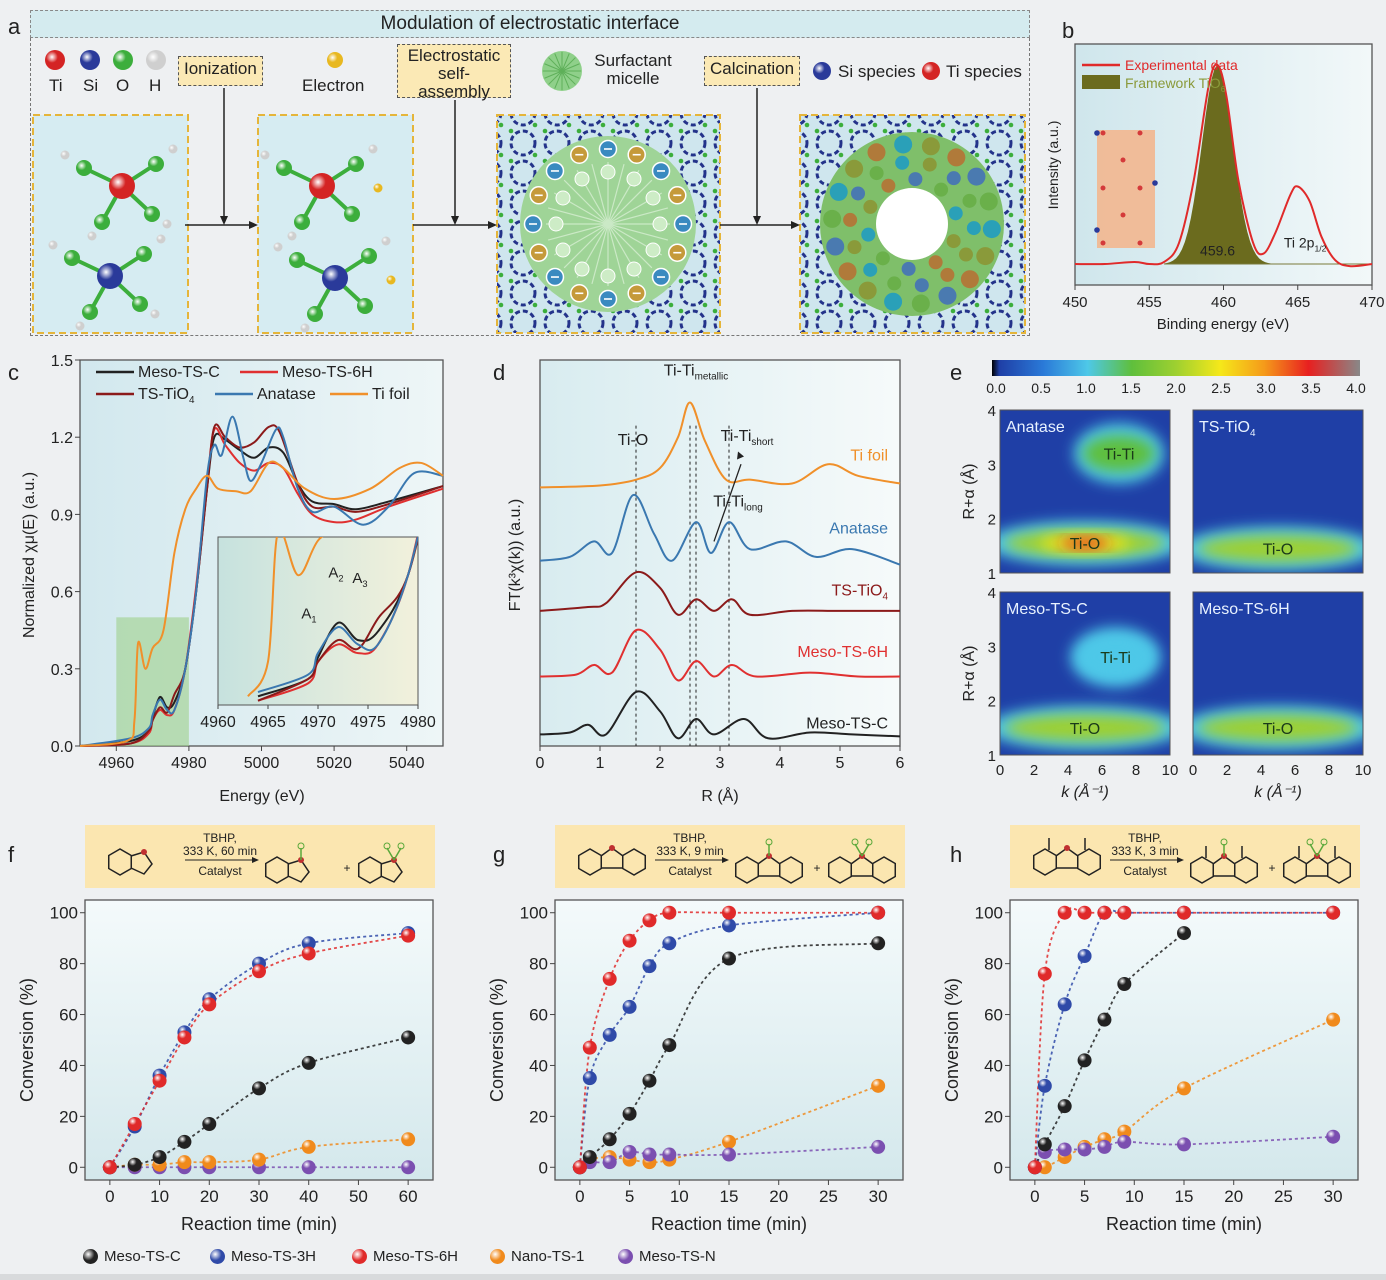 The image size is (1386, 1280). Describe the element at coordinates (649, 966) in the screenshot. I see `data-point-meso-ts-3h` at that location.